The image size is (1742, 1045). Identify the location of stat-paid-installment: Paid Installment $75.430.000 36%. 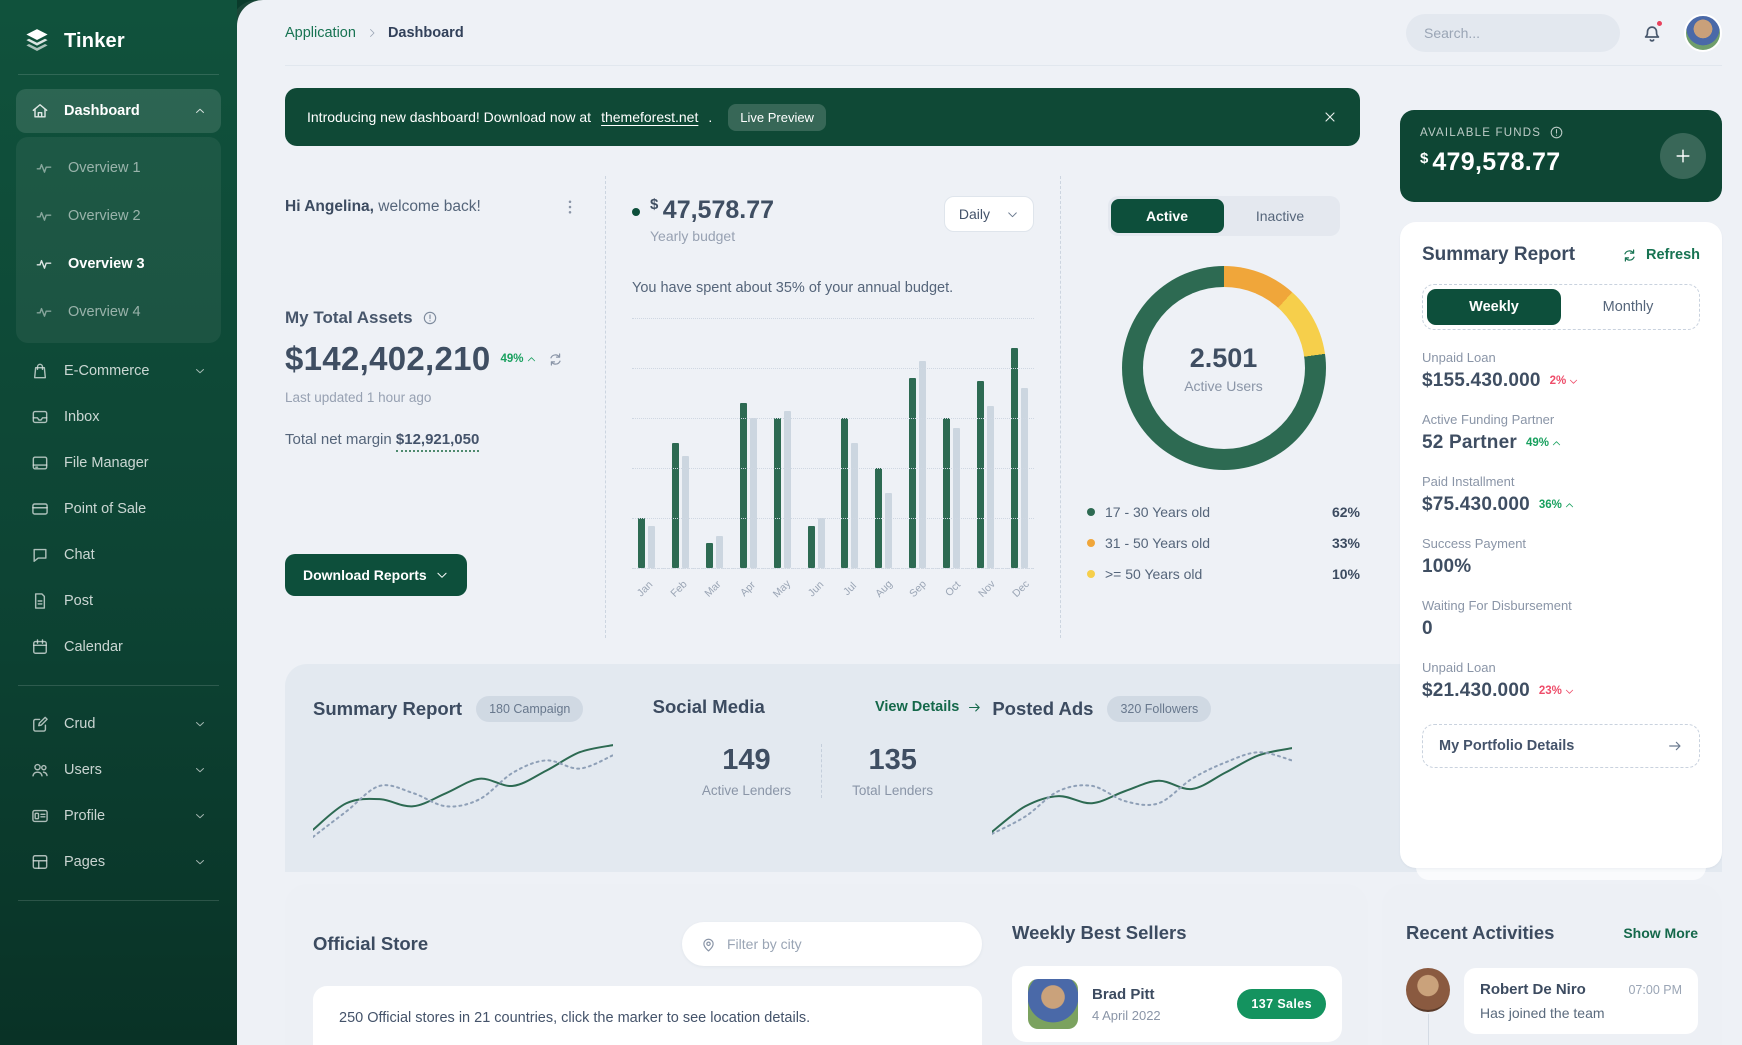
(1561, 495).